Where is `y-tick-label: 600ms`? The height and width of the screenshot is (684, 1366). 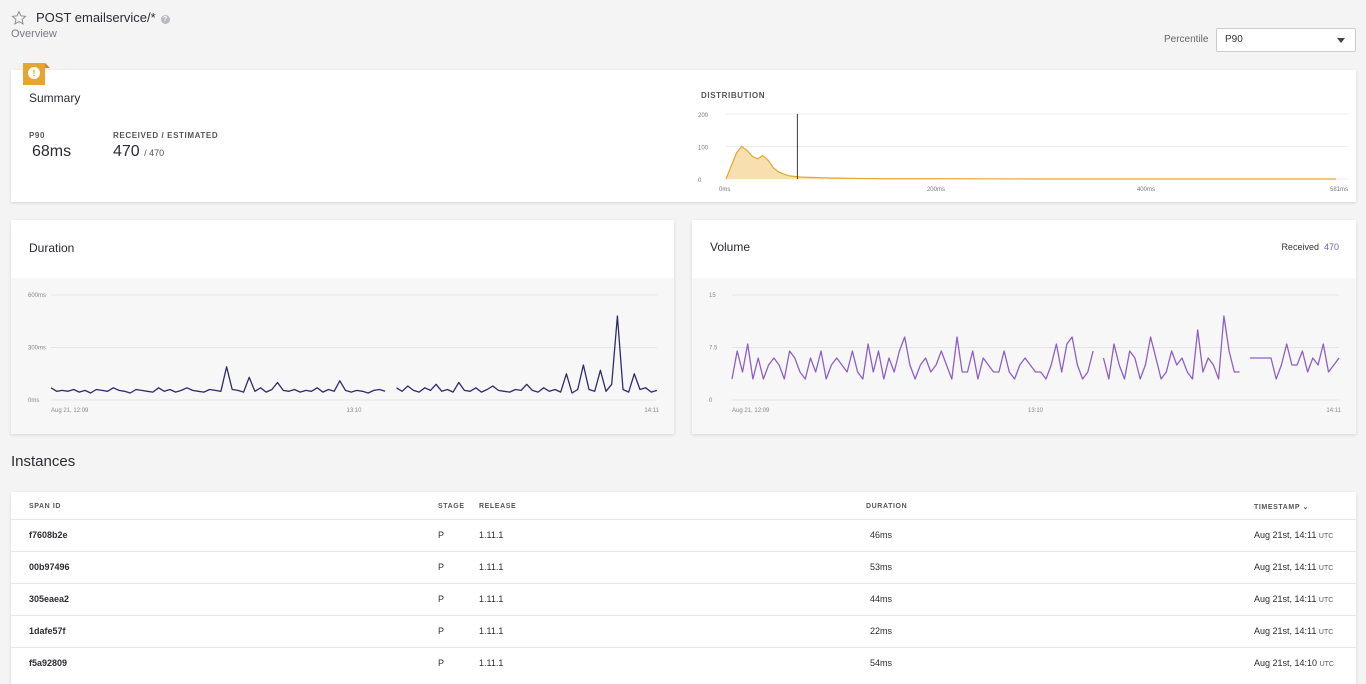 y-tick-label: 600ms is located at coordinates (37, 296).